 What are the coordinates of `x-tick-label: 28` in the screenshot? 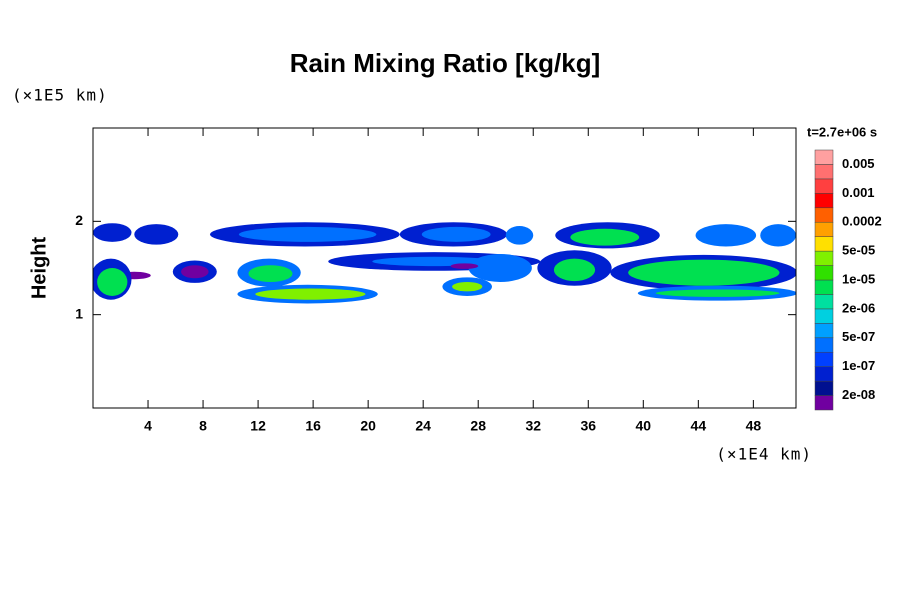 It's located at (478, 426).